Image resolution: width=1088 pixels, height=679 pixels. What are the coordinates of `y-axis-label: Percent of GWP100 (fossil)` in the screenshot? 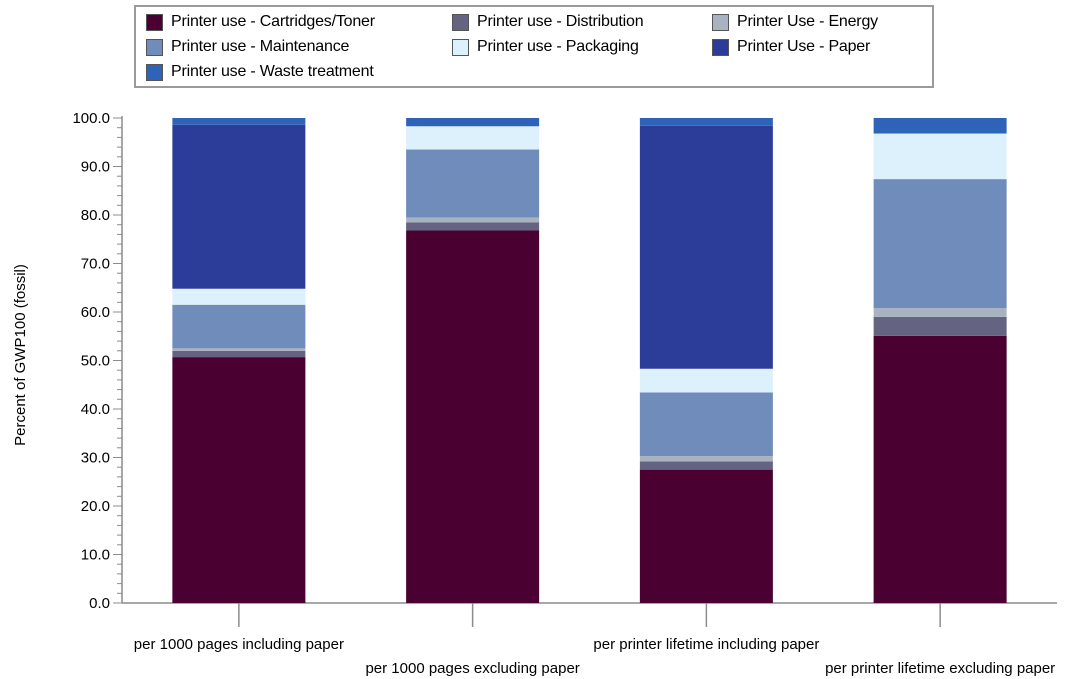 It's located at (20, 355).